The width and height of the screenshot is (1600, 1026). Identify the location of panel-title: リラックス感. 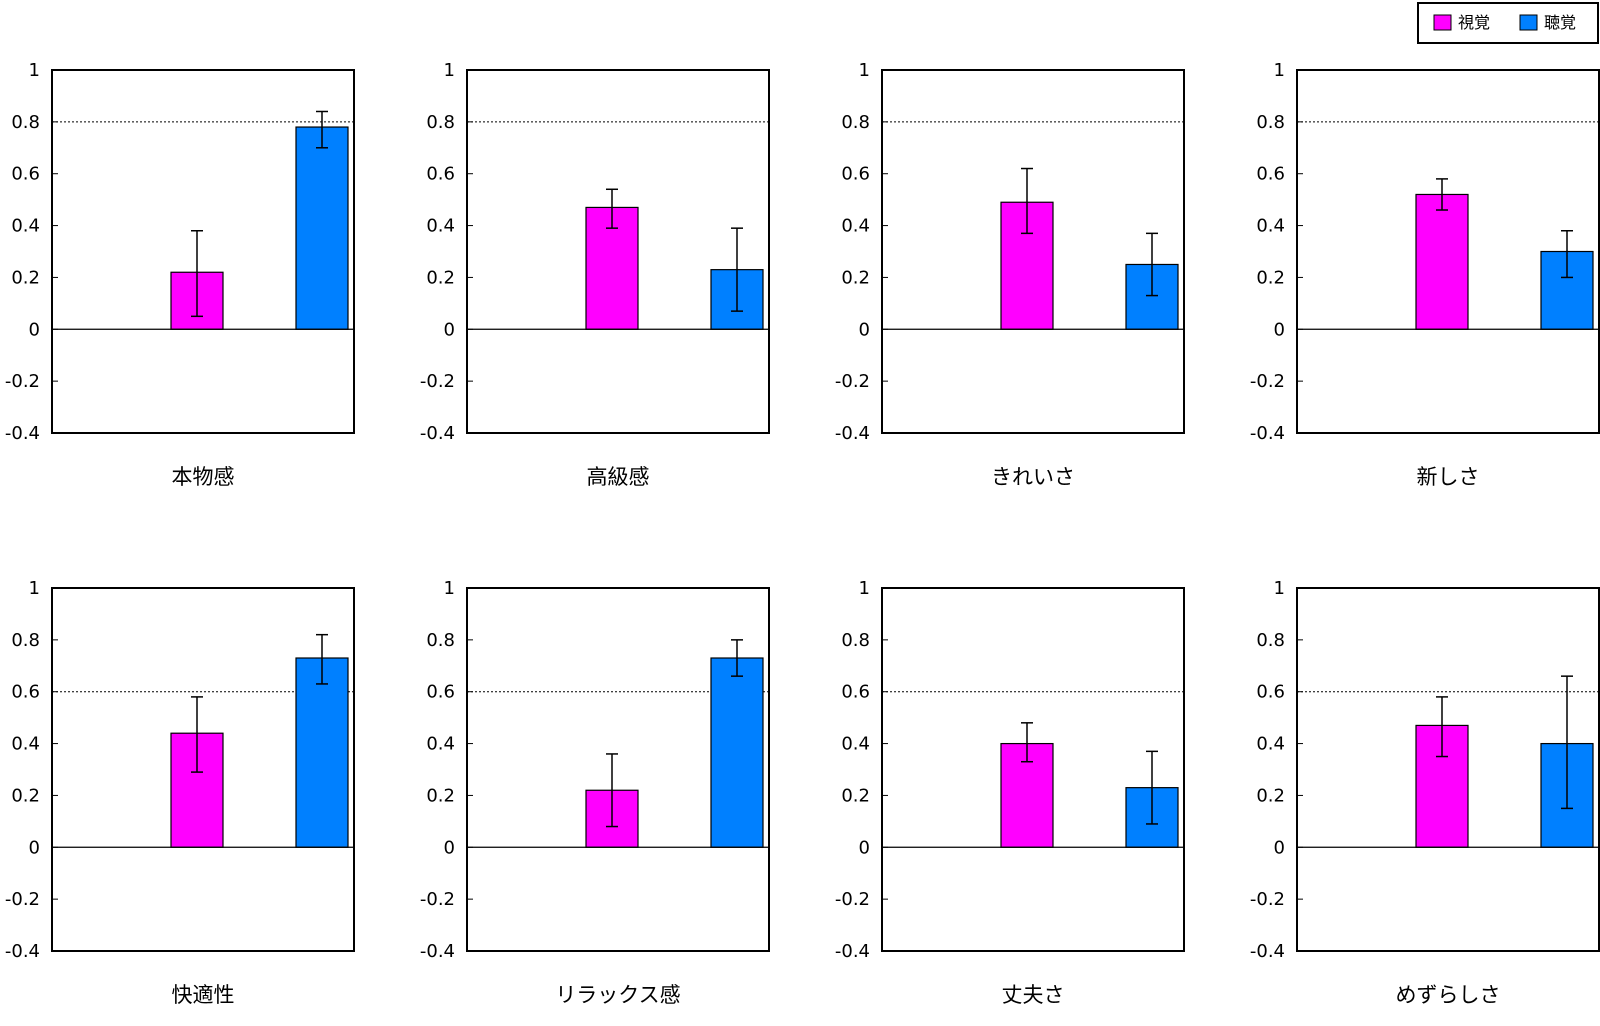
(617, 995).